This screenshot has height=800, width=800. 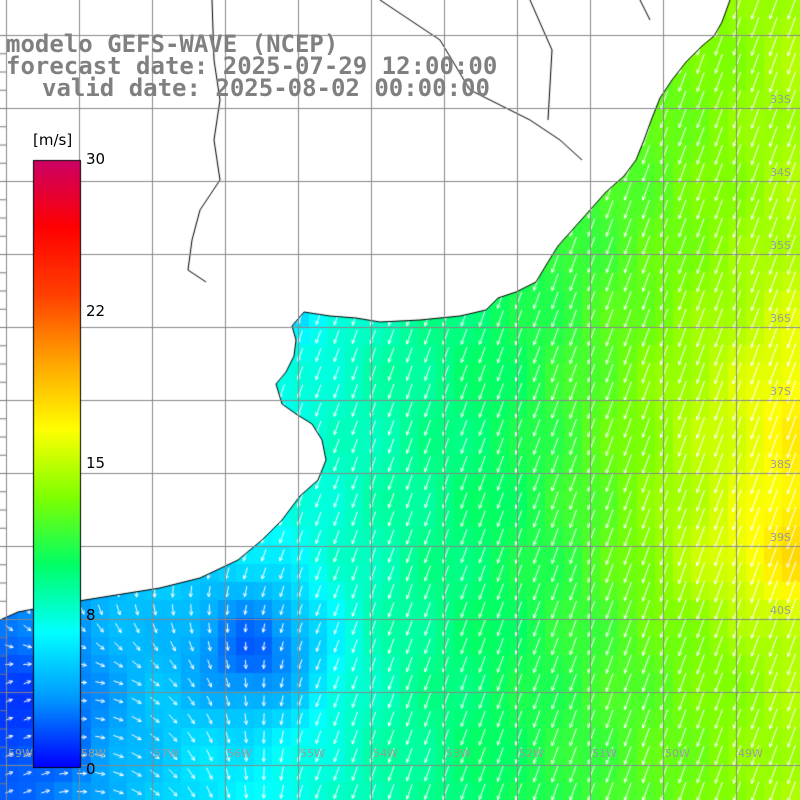 What do you see at coordinates (780, 245) in the screenshot?
I see `lat-label-35s: 35S` at bounding box center [780, 245].